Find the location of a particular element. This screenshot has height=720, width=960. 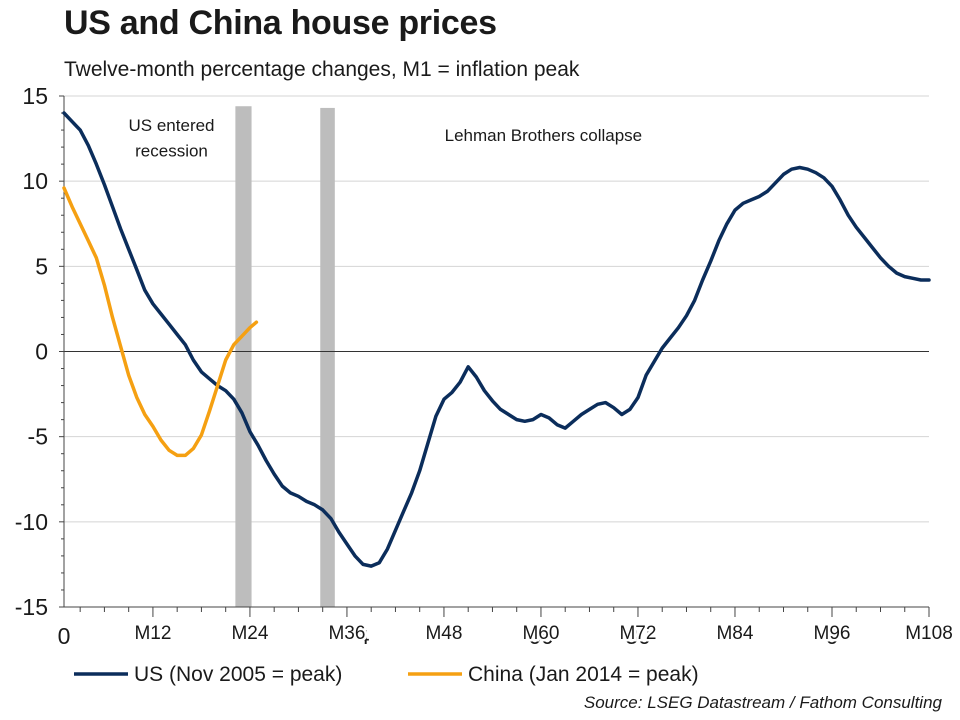

annotation-text: Lehman Brothers collapse is located at coordinates (544, 135).